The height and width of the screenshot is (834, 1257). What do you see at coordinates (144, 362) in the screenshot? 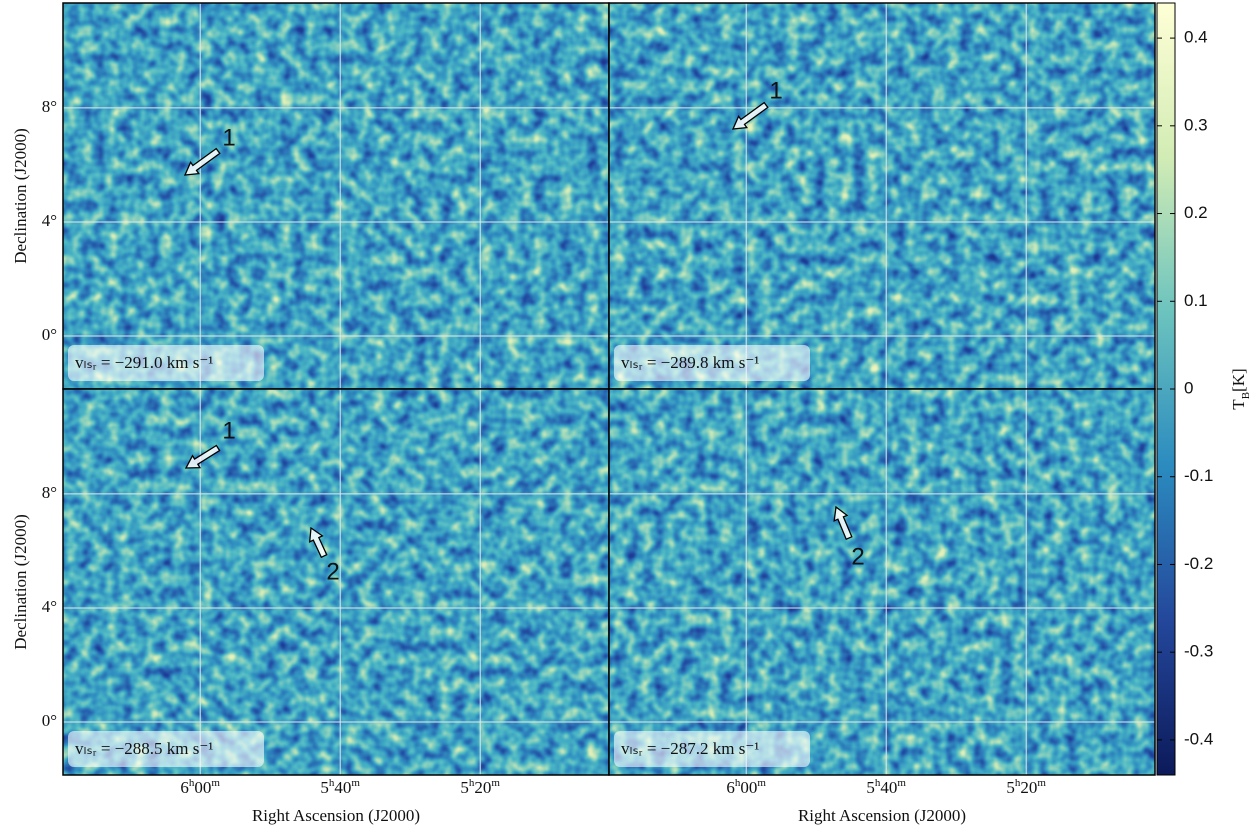
I see `panel-label: vₗₛᵣ = −291.0 km s⁻¹` at bounding box center [144, 362].